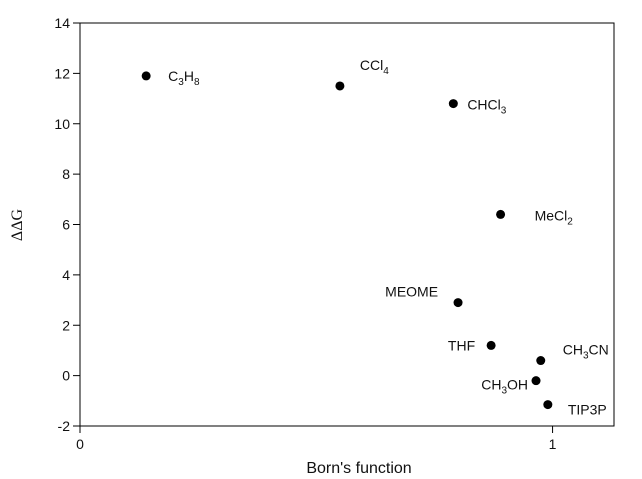  I want to click on point-label-part: CHCl, so click(483, 105).